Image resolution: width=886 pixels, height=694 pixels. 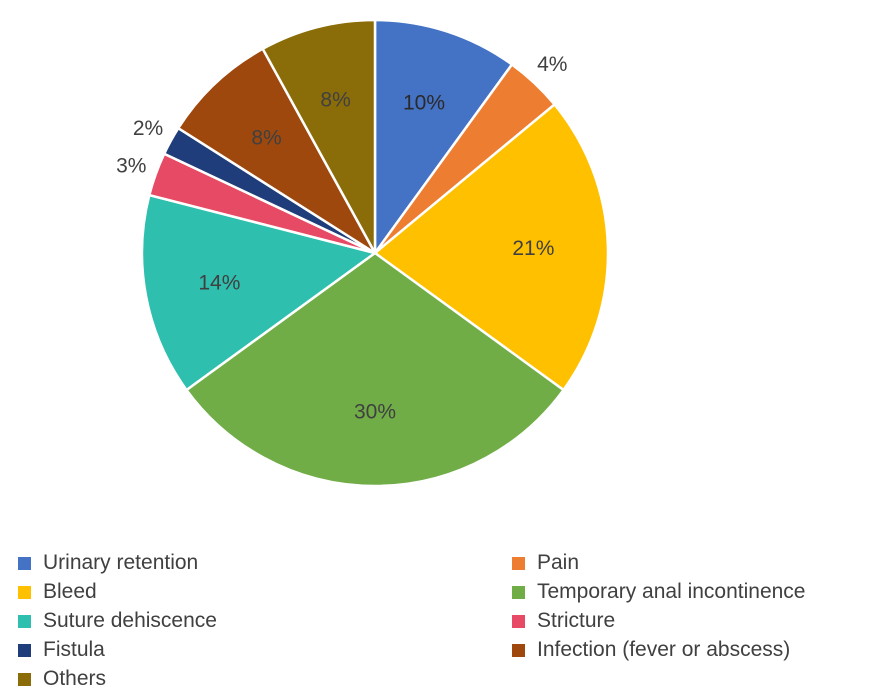 I want to click on legend-item-bleed: Bleed, so click(x=57, y=592).